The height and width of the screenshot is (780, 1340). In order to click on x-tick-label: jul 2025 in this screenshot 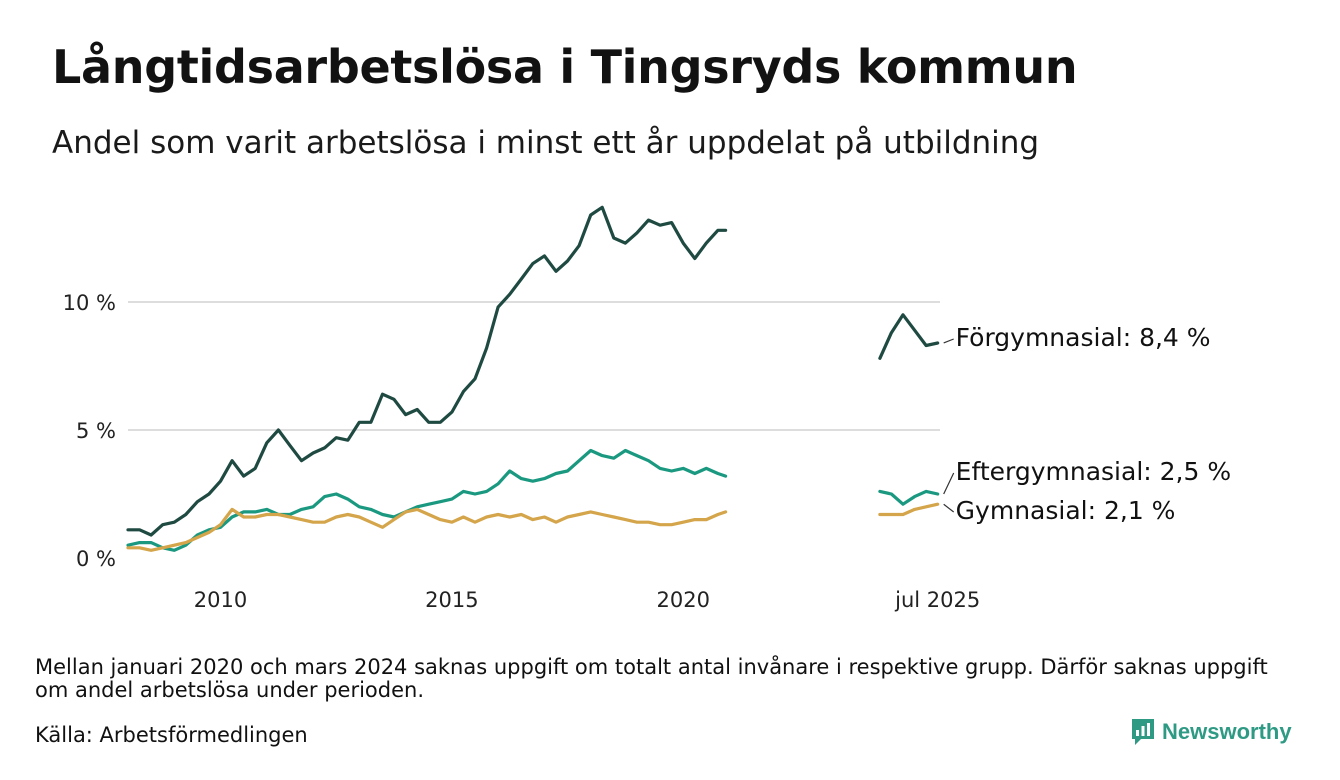, I will do `click(937, 600)`.